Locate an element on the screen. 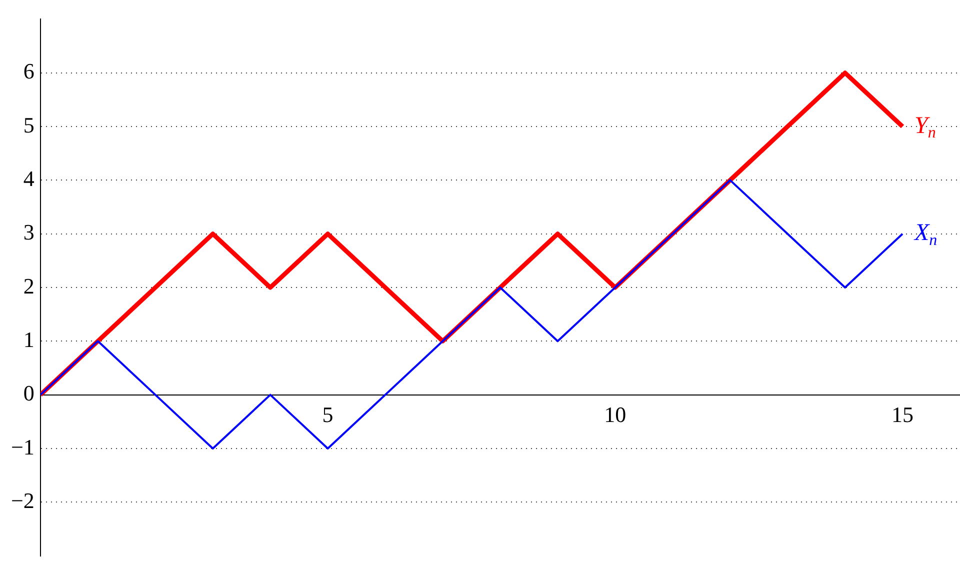 The height and width of the screenshot is (575, 960). y-tick-label: 2 is located at coordinates (28, 285).